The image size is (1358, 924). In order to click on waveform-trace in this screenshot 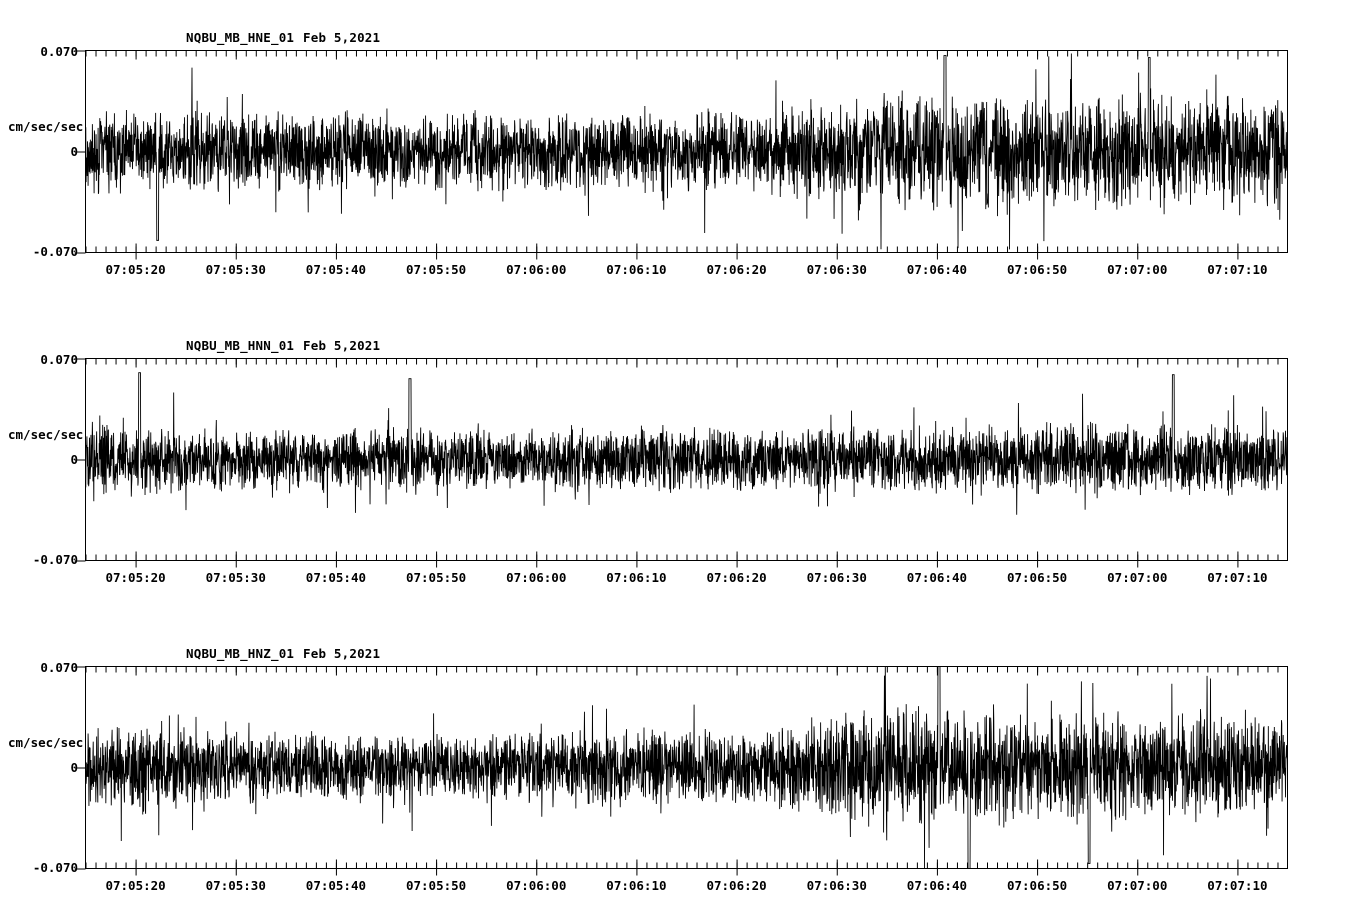, I will do `click(686, 443)`.